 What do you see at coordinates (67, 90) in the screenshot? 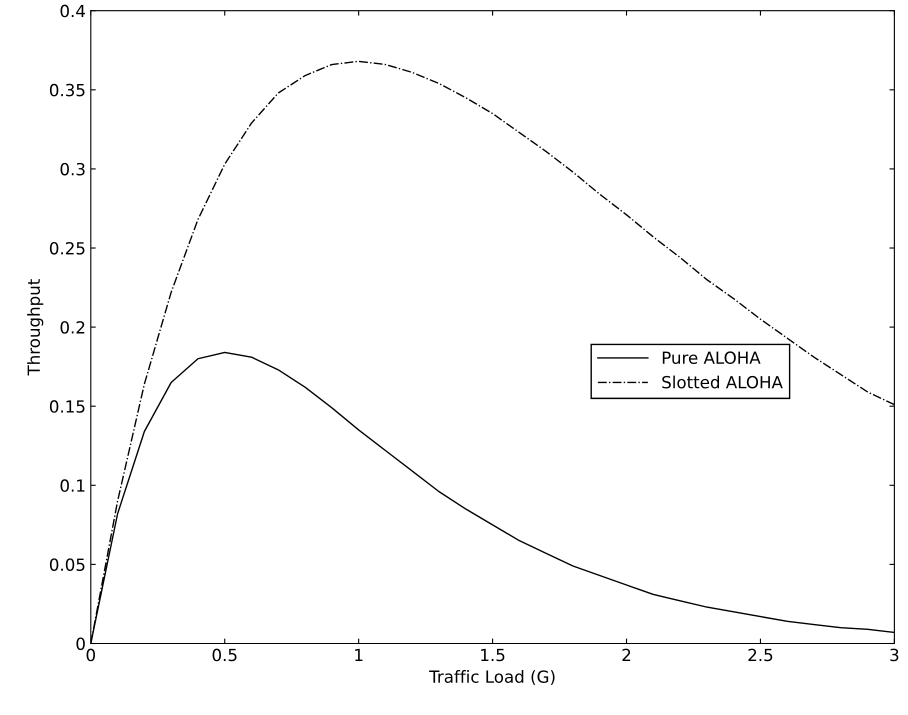
I see `y-tick-label: 0.35` at bounding box center [67, 90].